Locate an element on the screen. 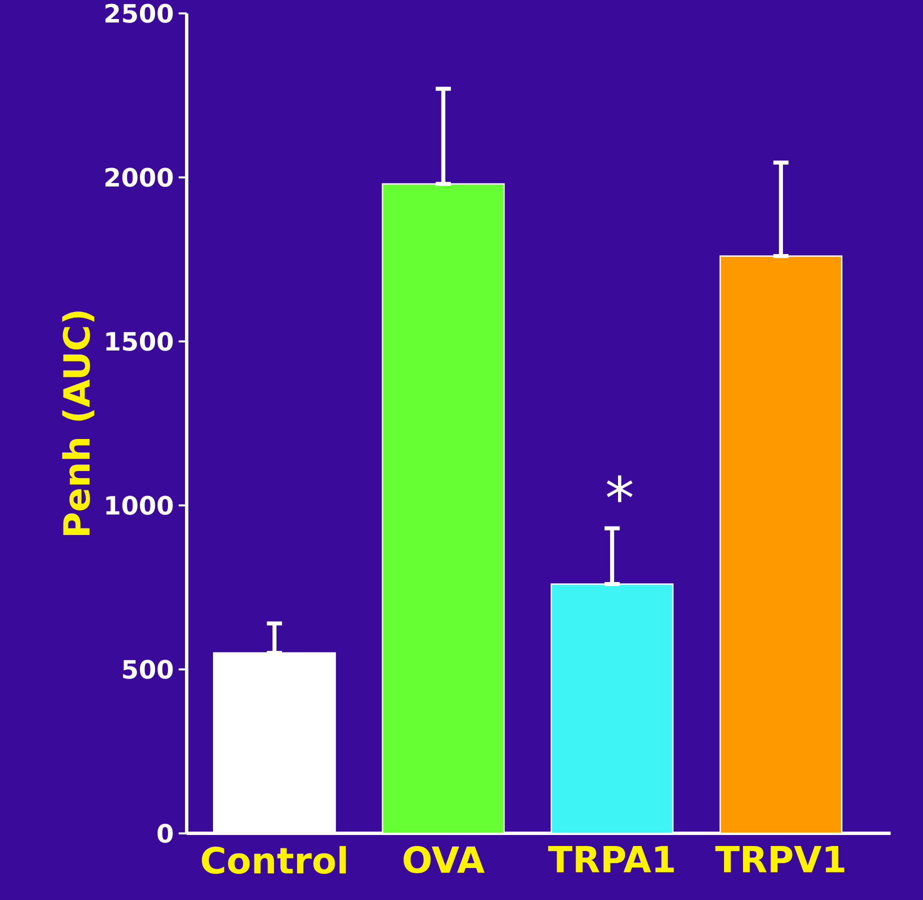  x-tick-label: Control is located at coordinates (274, 860).